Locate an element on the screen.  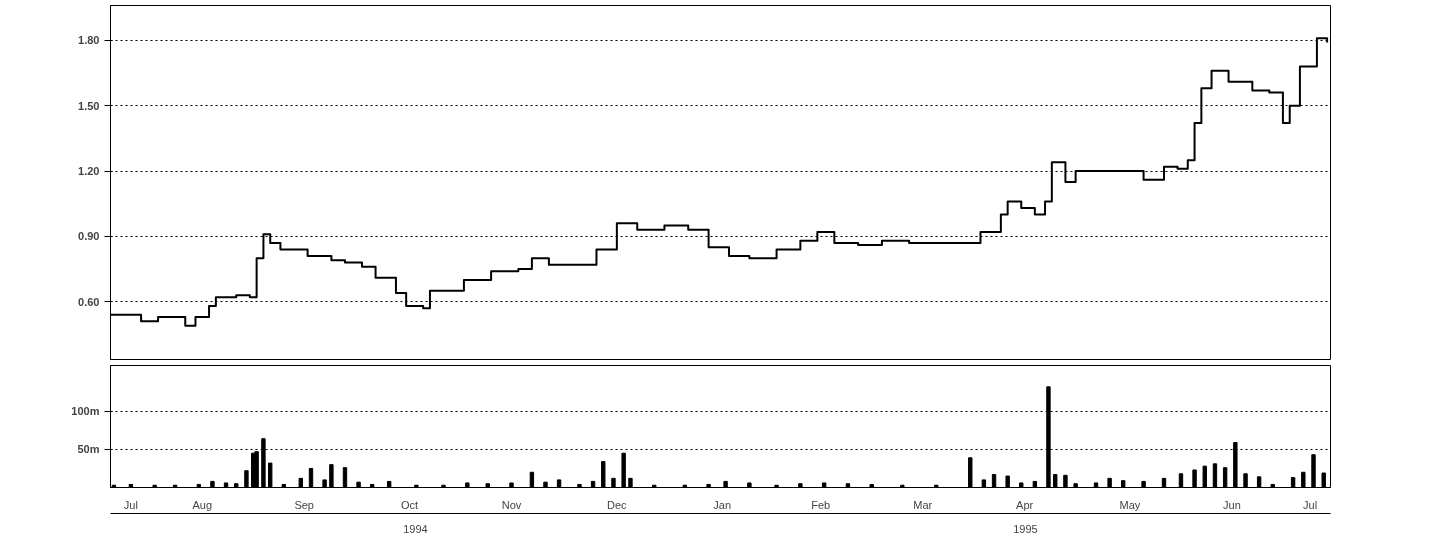
y-tick-label: 1.20 is located at coordinates (89, 171).